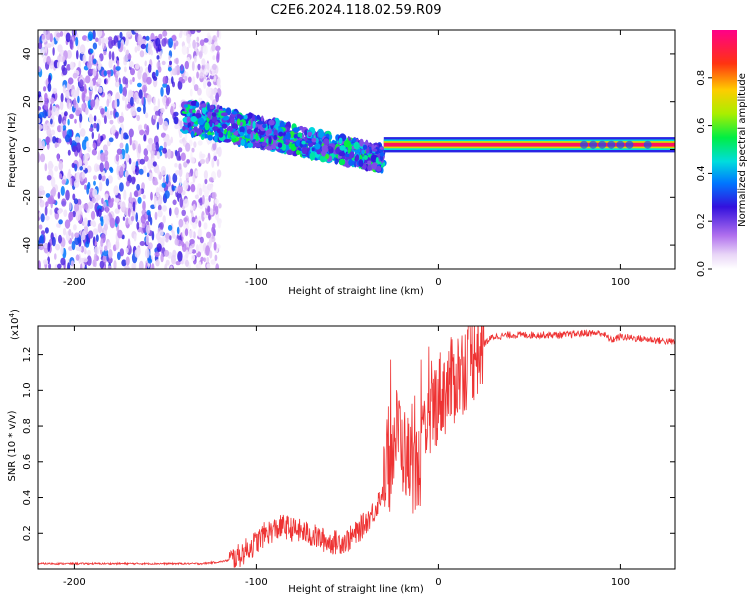  I want to click on snr-scale-prefix: (x10, so click(15, 328).